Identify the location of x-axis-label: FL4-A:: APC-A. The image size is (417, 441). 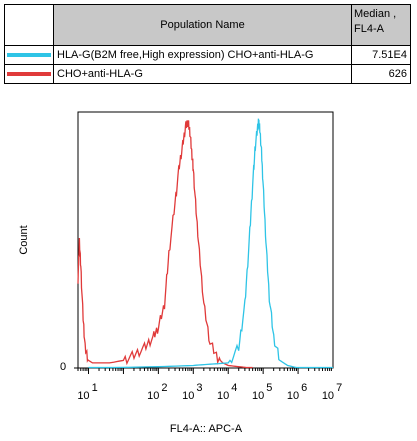
(206, 429).